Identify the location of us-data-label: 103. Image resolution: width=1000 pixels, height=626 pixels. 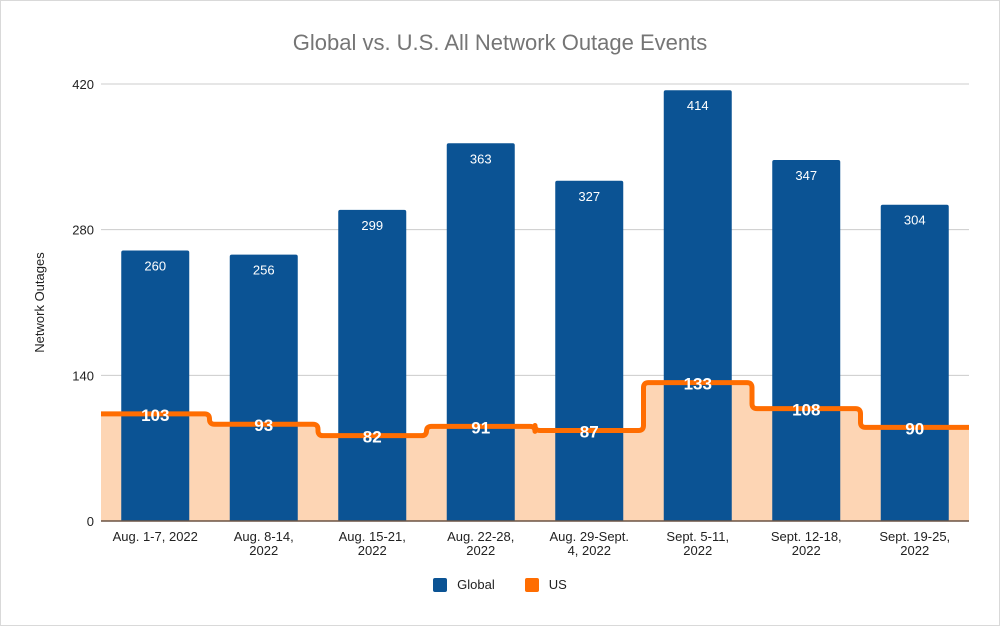
(155, 415).